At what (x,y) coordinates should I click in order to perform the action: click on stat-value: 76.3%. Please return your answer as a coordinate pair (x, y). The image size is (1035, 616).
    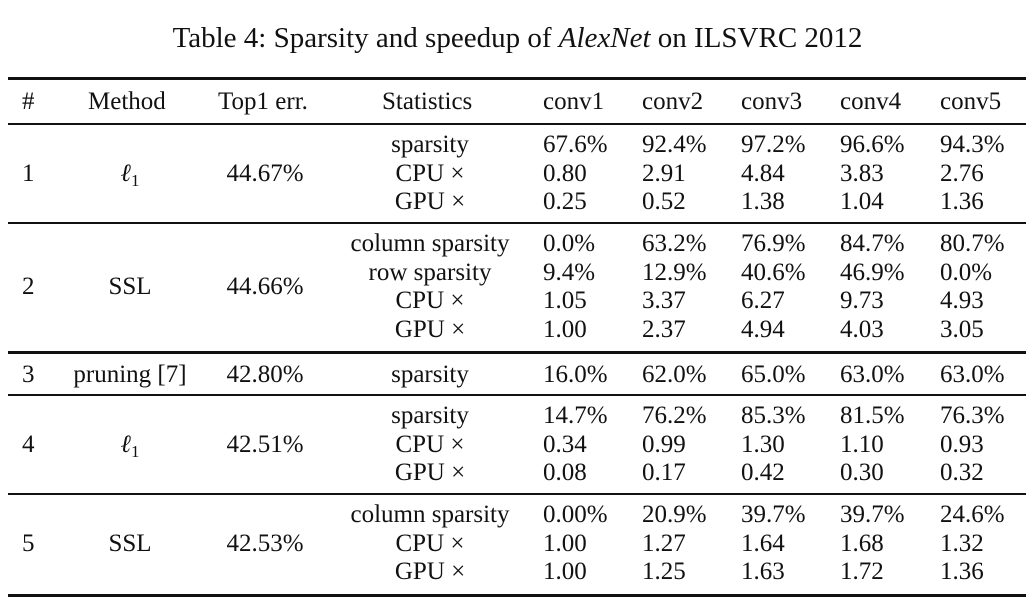
    Looking at the image, I should click on (972, 415).